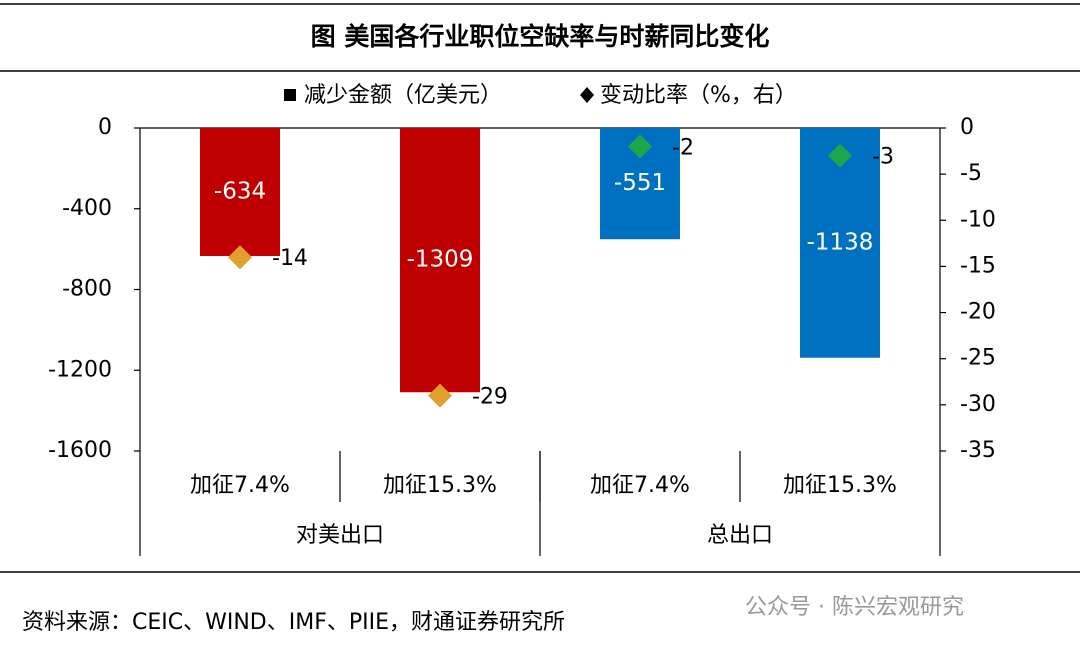 Image resolution: width=1080 pixels, height=652 pixels. I want to click on bar-value-label: -551, so click(640, 183).